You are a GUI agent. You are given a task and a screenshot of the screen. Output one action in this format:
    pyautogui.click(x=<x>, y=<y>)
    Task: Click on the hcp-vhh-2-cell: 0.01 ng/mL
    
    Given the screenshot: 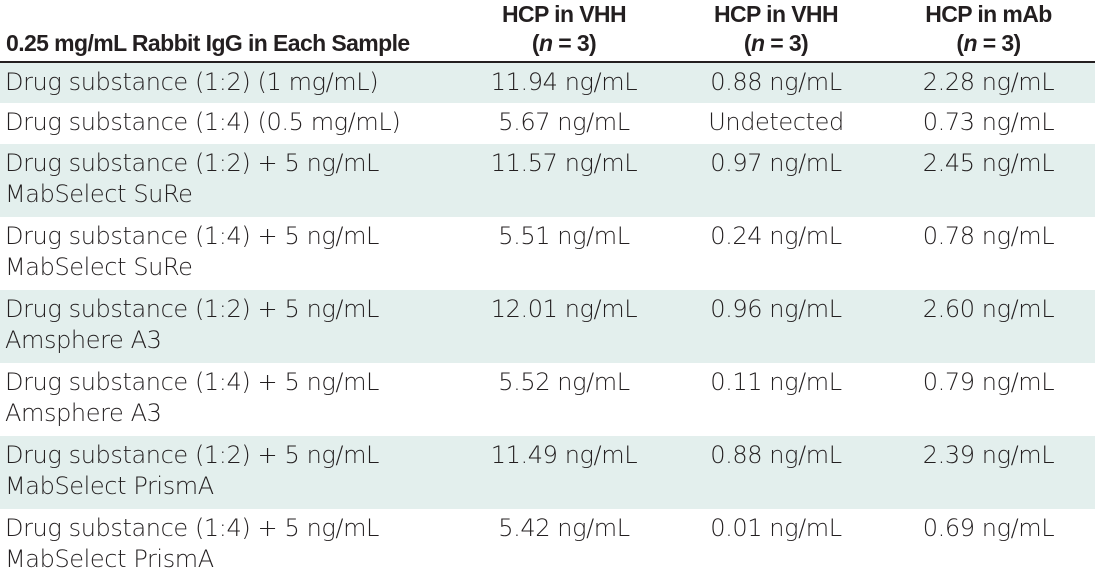 What is the action you would take?
    pyautogui.click(x=776, y=528)
    